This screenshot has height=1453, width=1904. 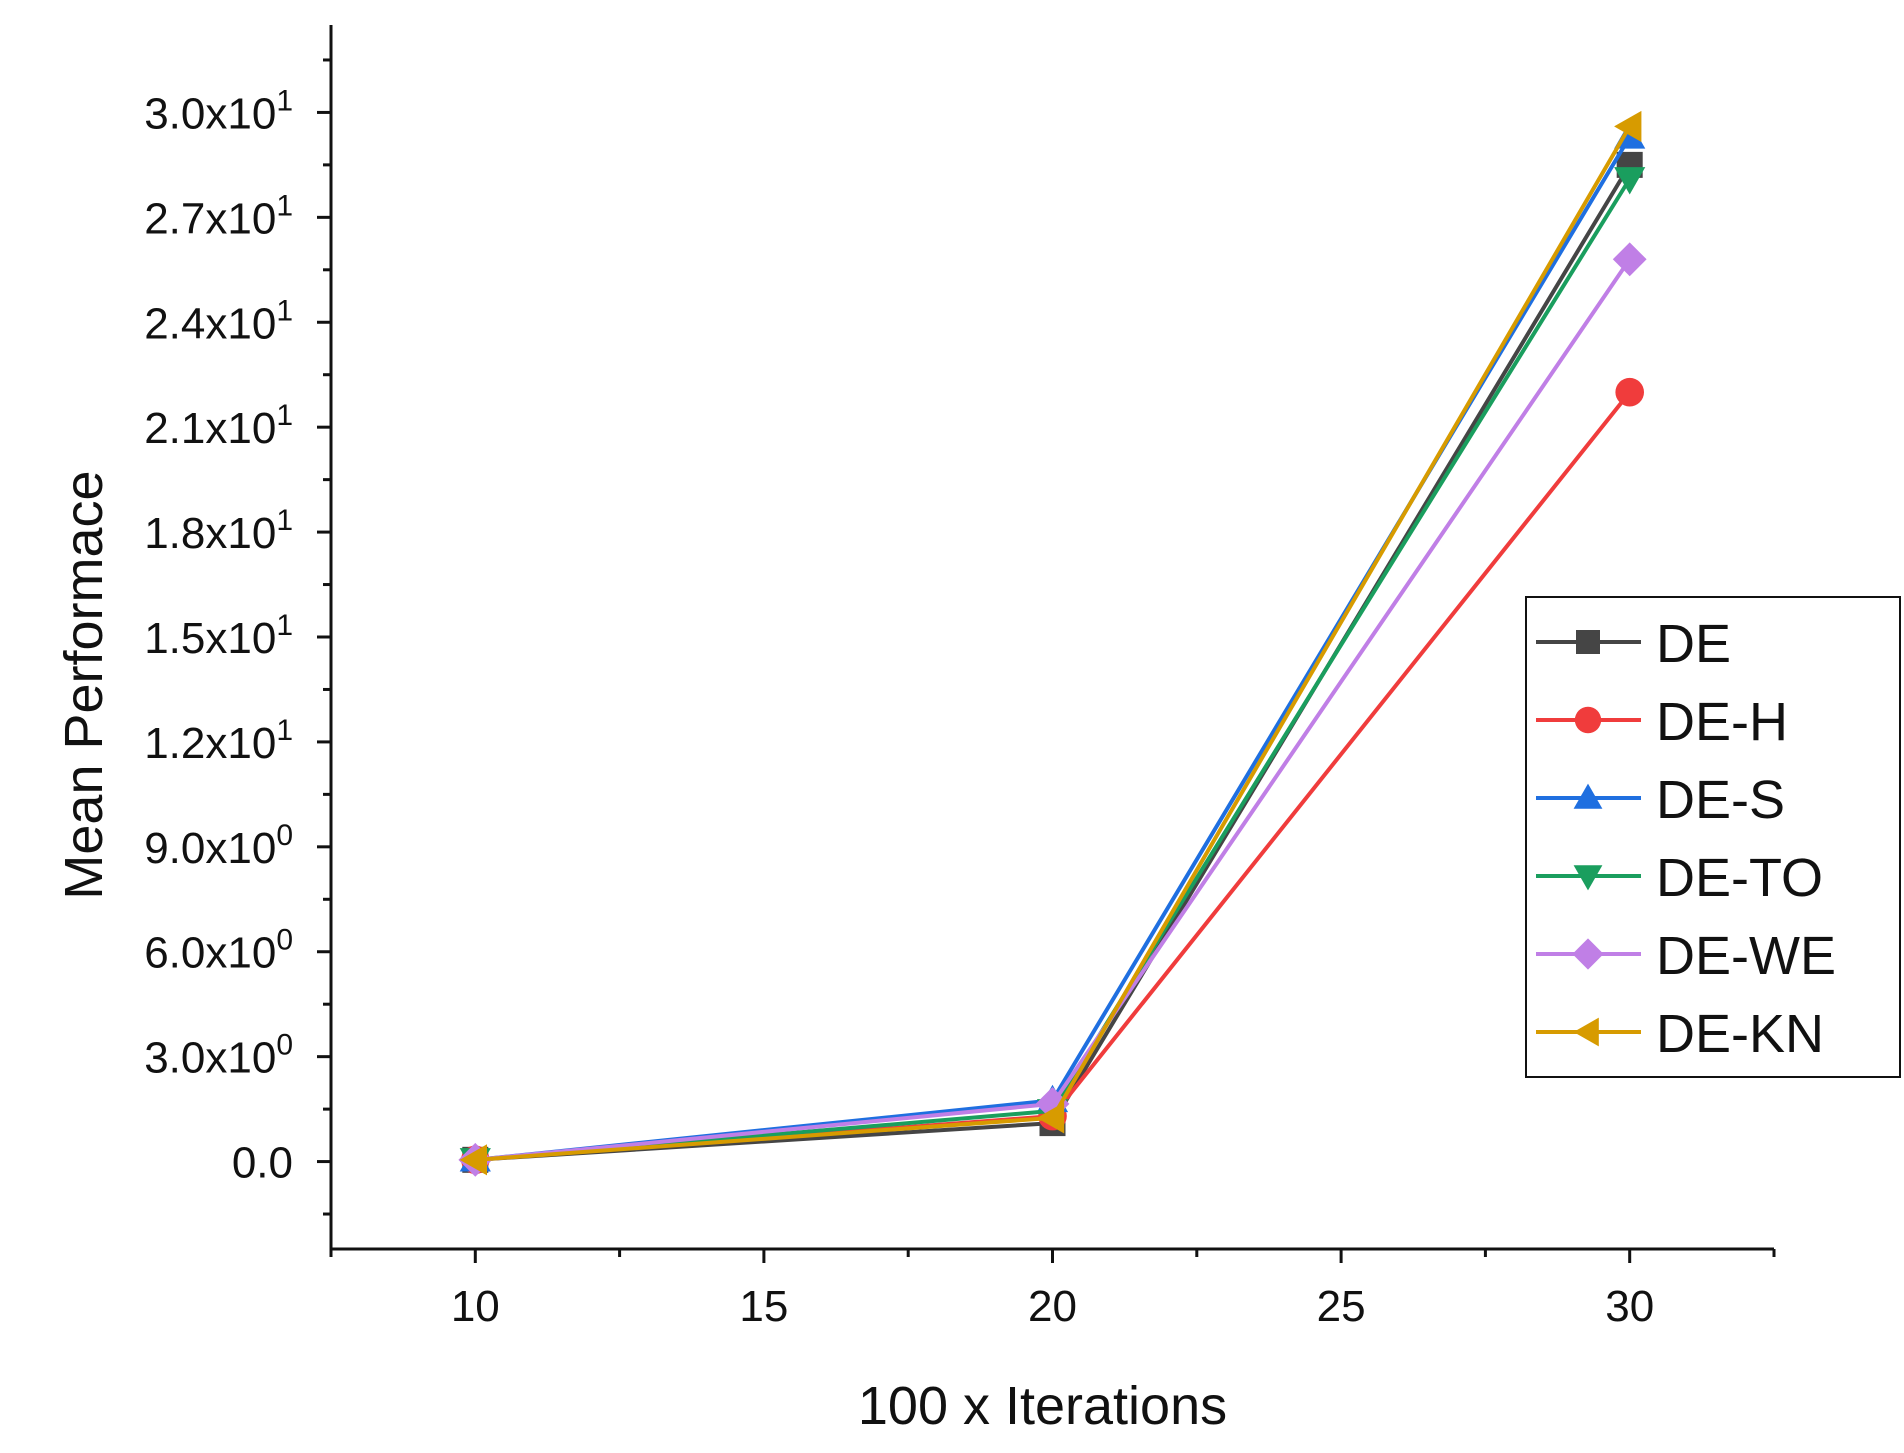 What do you see at coordinates (262, 1163) in the screenshot?
I see `y-tick-label: 0.0` at bounding box center [262, 1163].